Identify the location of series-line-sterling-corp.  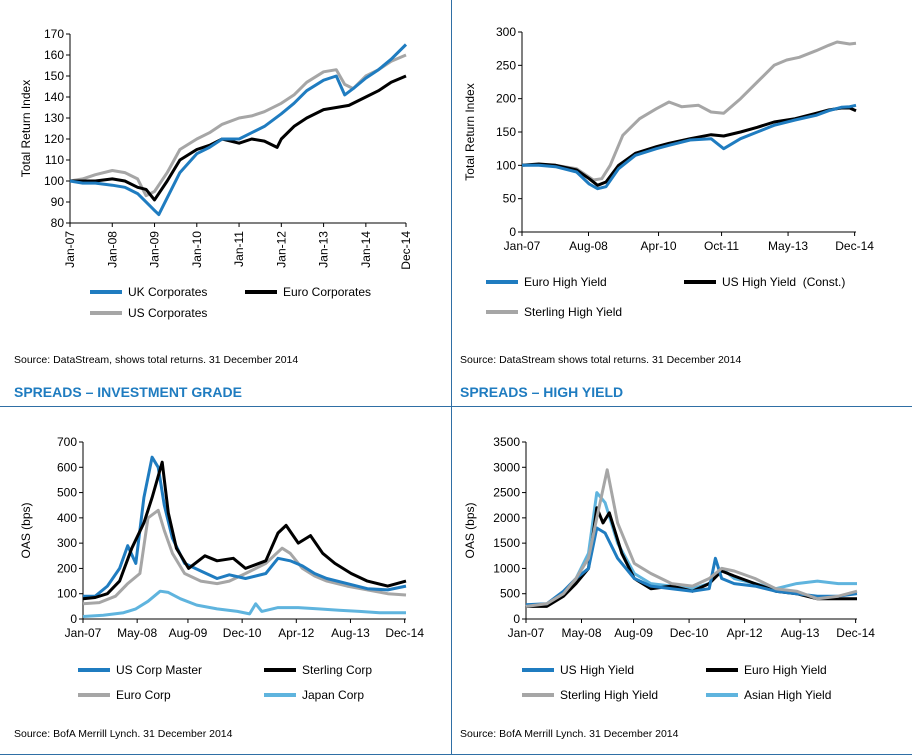
(244, 530).